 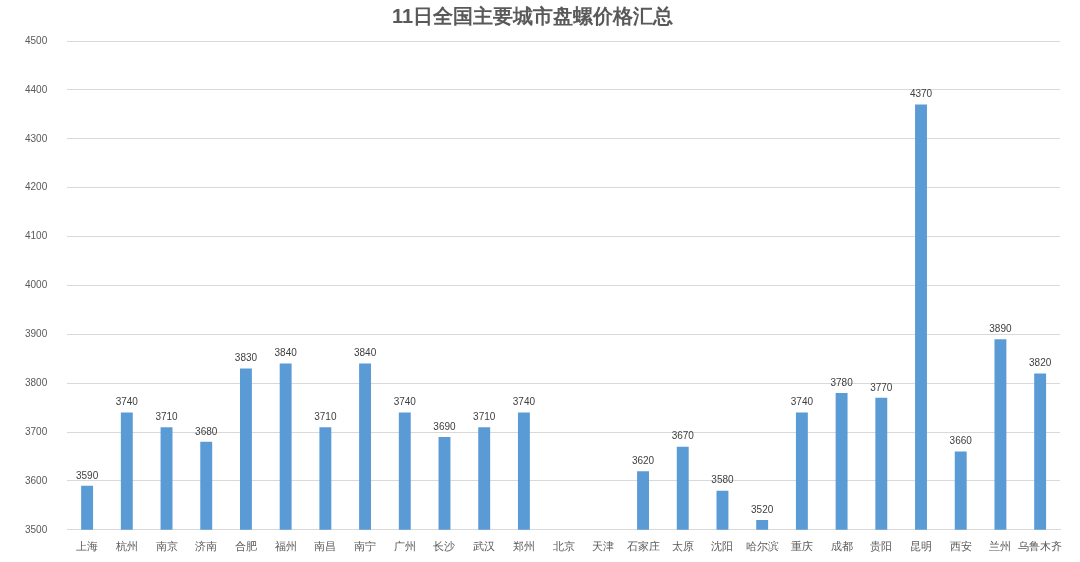 I want to click on chart-title: 11日全国主要城市盘螺价格汇总, so click(x=532, y=15).